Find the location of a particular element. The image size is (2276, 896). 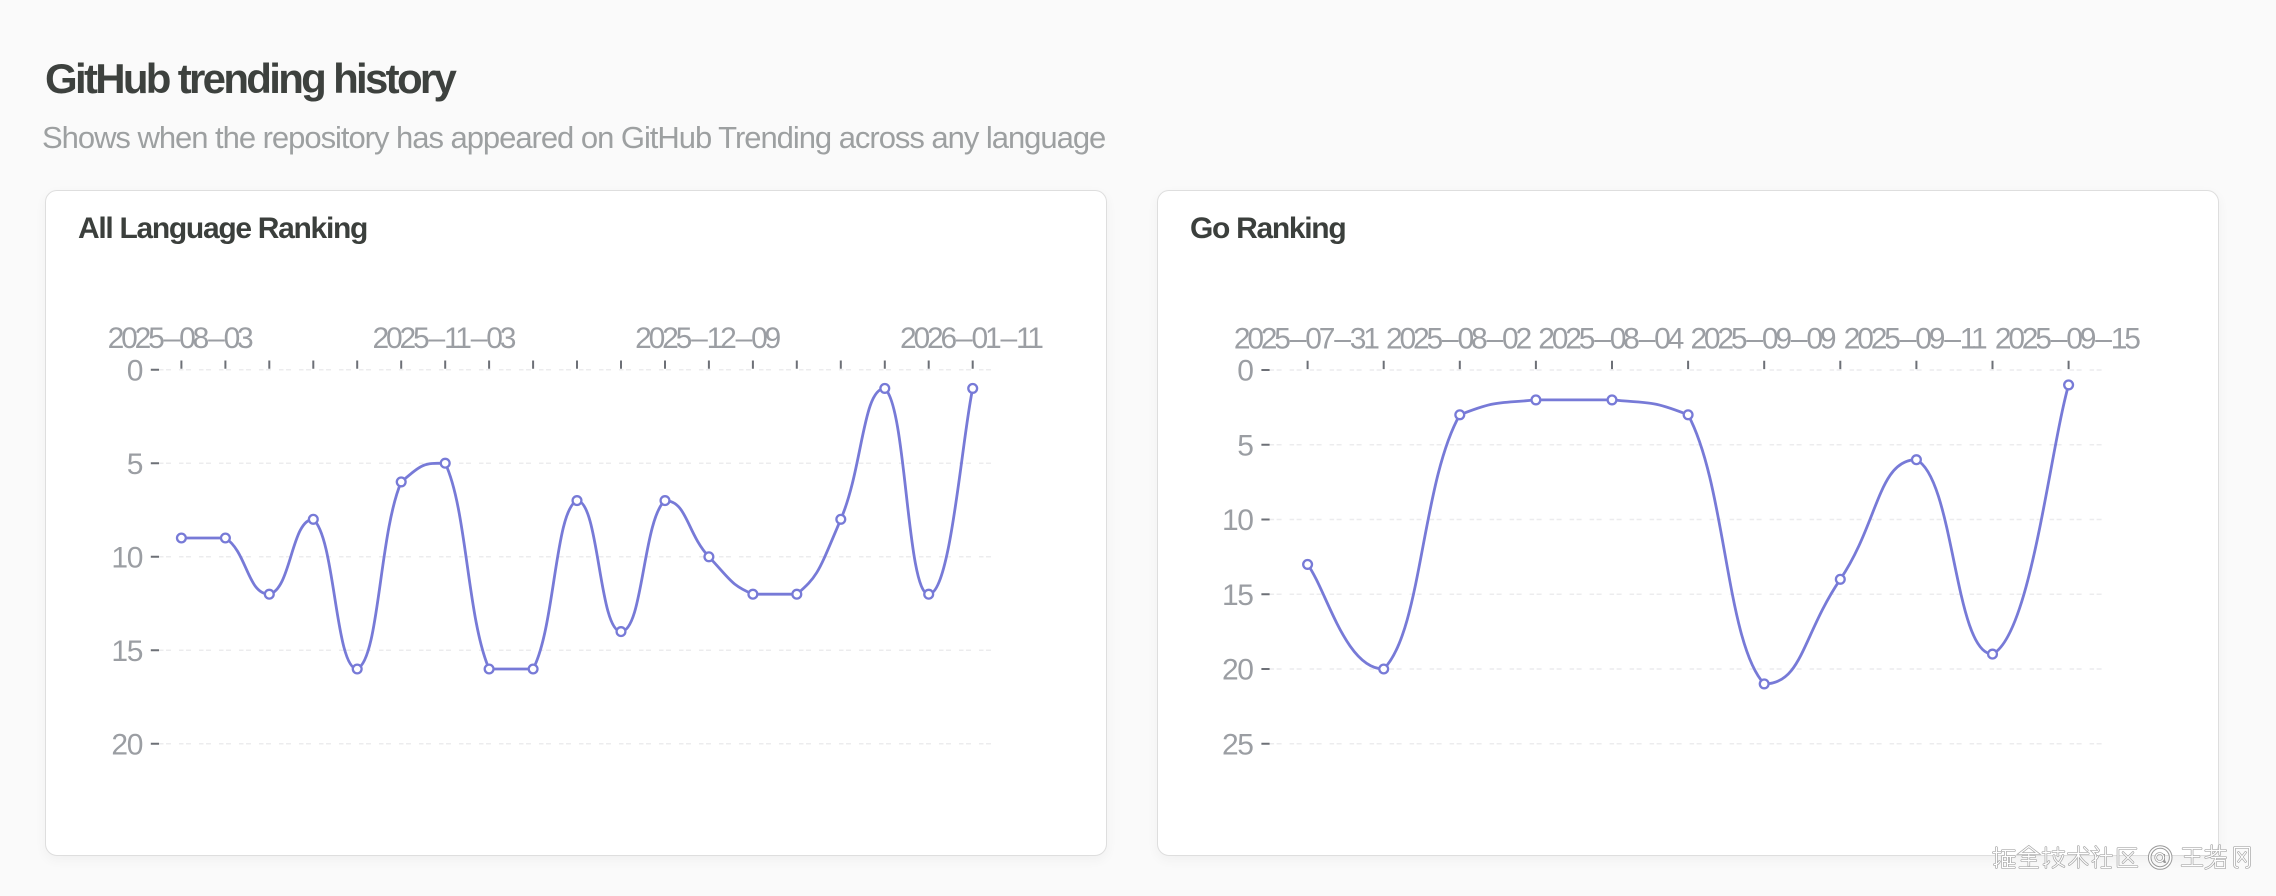

svg-text: 2025–08–04 is located at coordinates (1610, 338).